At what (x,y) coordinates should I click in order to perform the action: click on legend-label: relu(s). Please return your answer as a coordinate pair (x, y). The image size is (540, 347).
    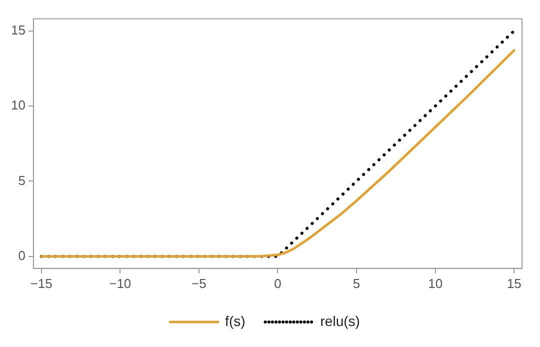
    Looking at the image, I should click on (340, 320).